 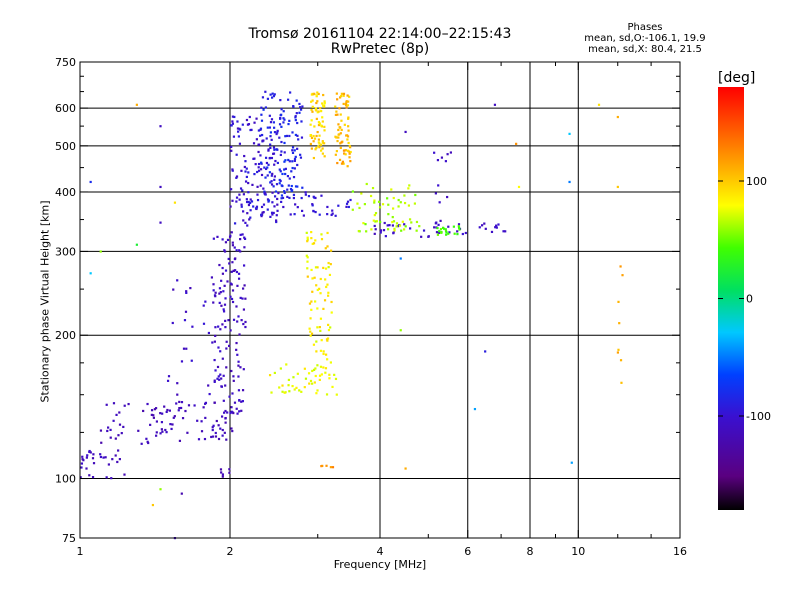 What do you see at coordinates (756, 181) in the screenshot?
I see `colorbar-tick-label: 100` at bounding box center [756, 181].